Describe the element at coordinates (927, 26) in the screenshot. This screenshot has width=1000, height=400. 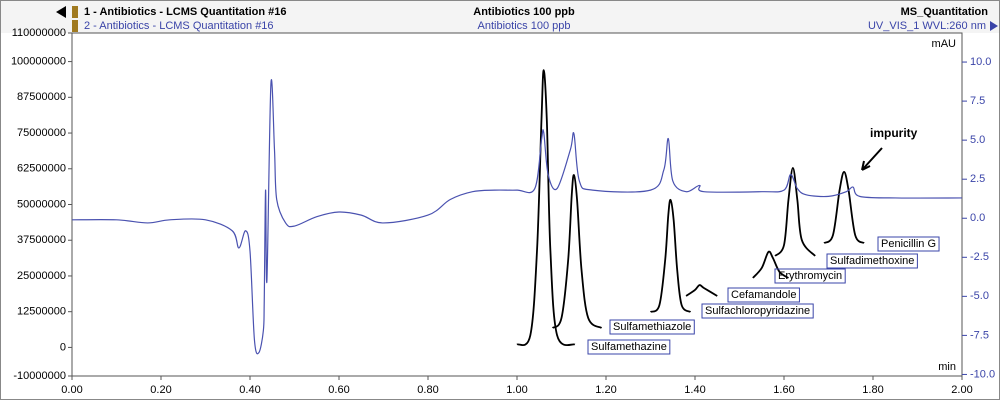
I see `trace-detector: UV_VIS_1 WVL:260 nm` at that location.